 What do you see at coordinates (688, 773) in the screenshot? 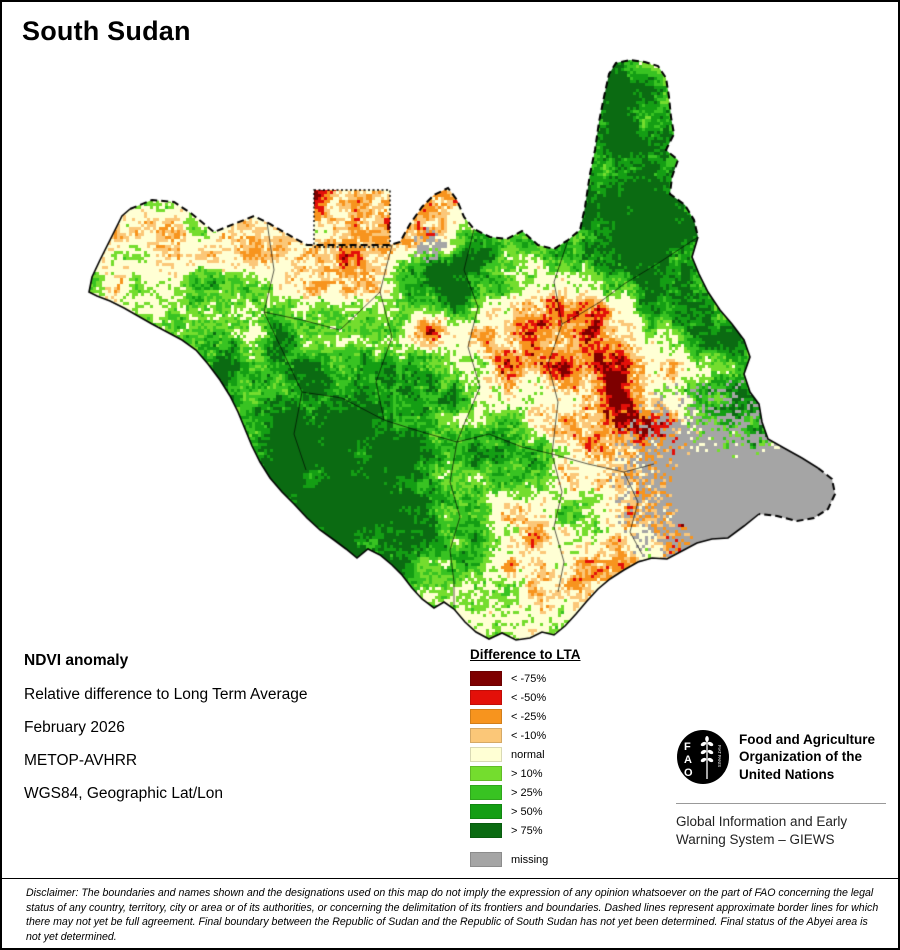
I see `fao-letter-o: O` at bounding box center [688, 773].